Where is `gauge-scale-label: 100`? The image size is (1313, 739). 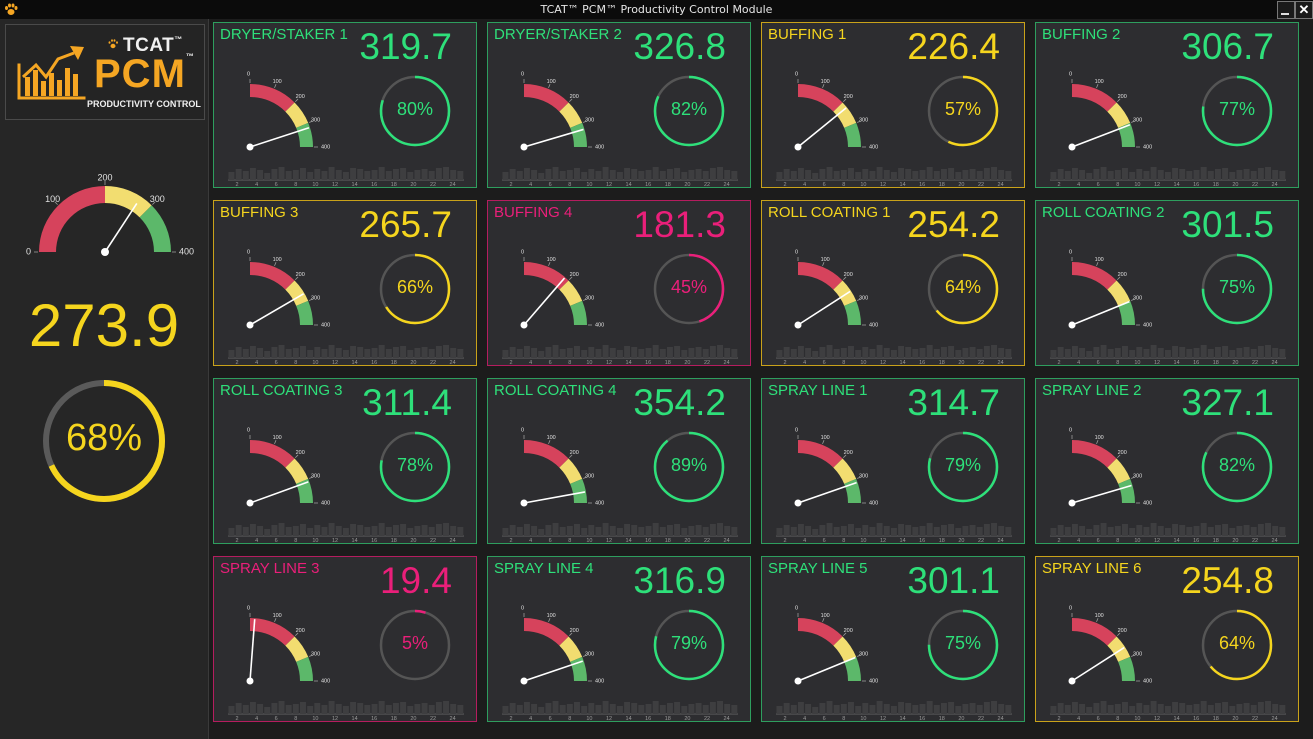 gauge-scale-label: 100 is located at coordinates (1099, 438).